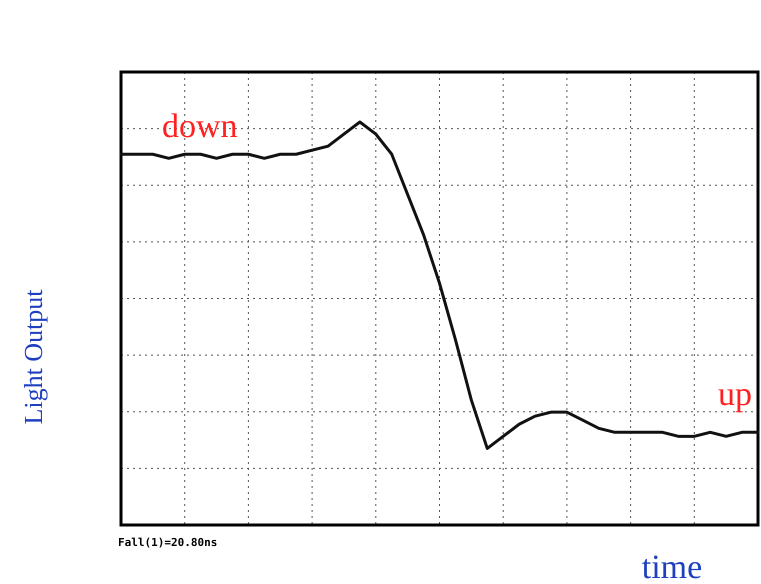  I want to click on y-axis-title: Light Output, so click(33, 356).